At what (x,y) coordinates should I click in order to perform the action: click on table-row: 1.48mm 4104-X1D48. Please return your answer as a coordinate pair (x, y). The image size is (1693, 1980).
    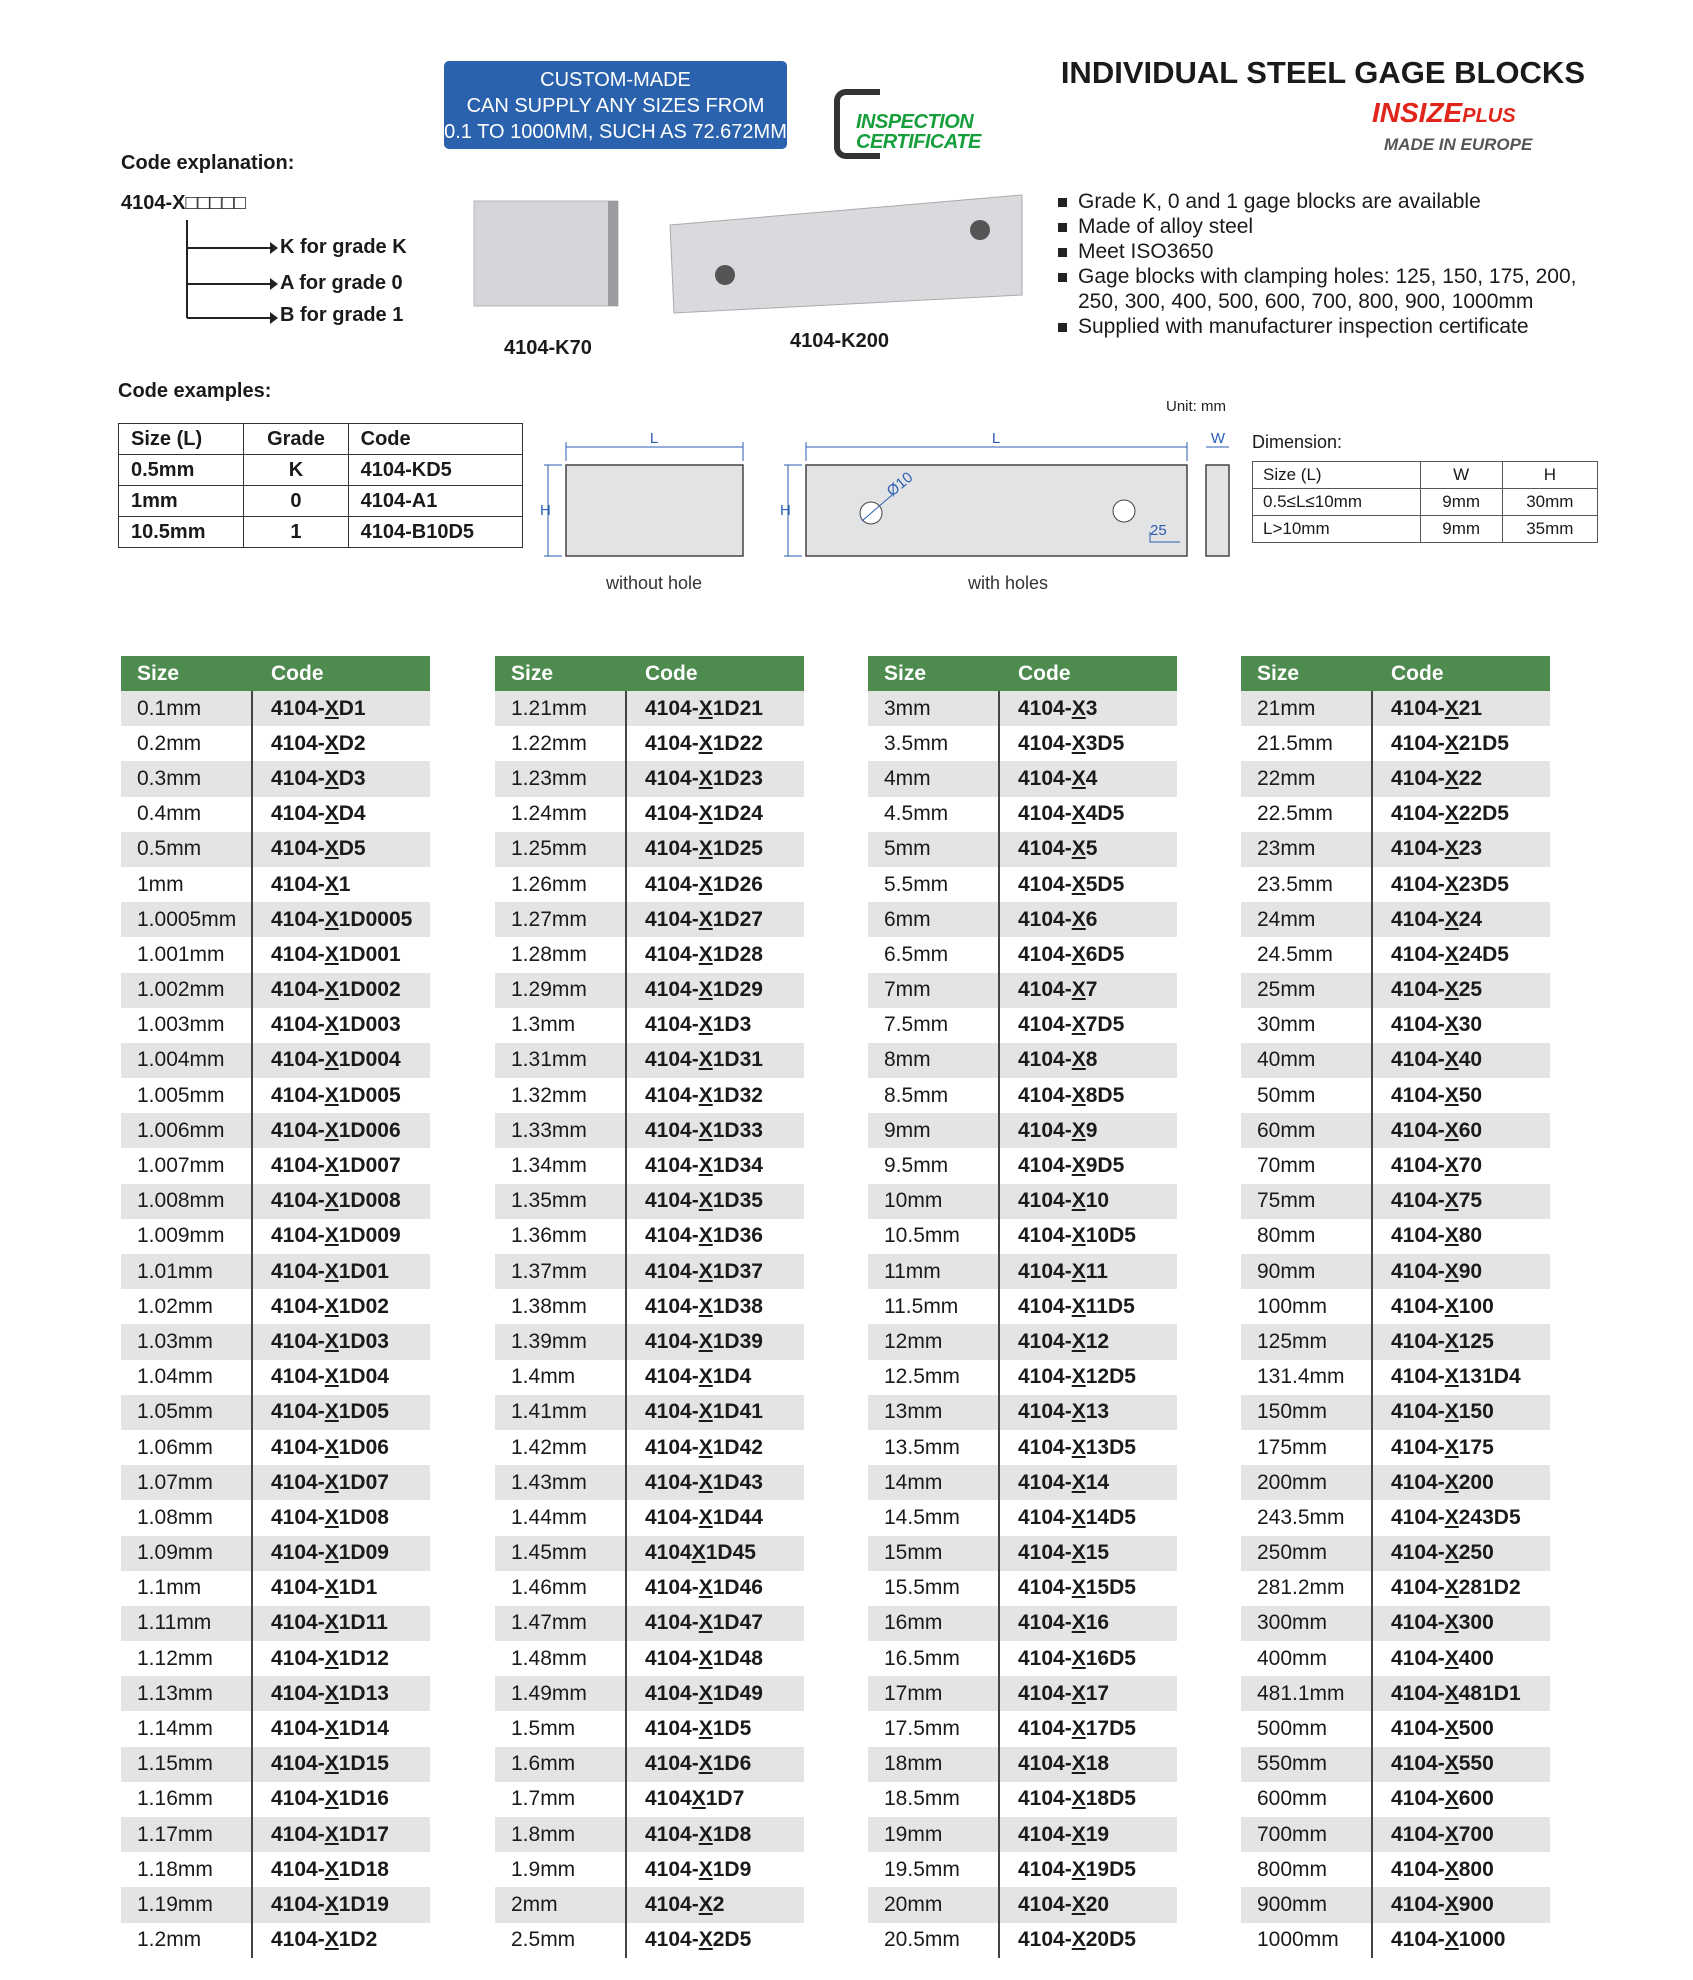
    Looking at the image, I should click on (649, 1659).